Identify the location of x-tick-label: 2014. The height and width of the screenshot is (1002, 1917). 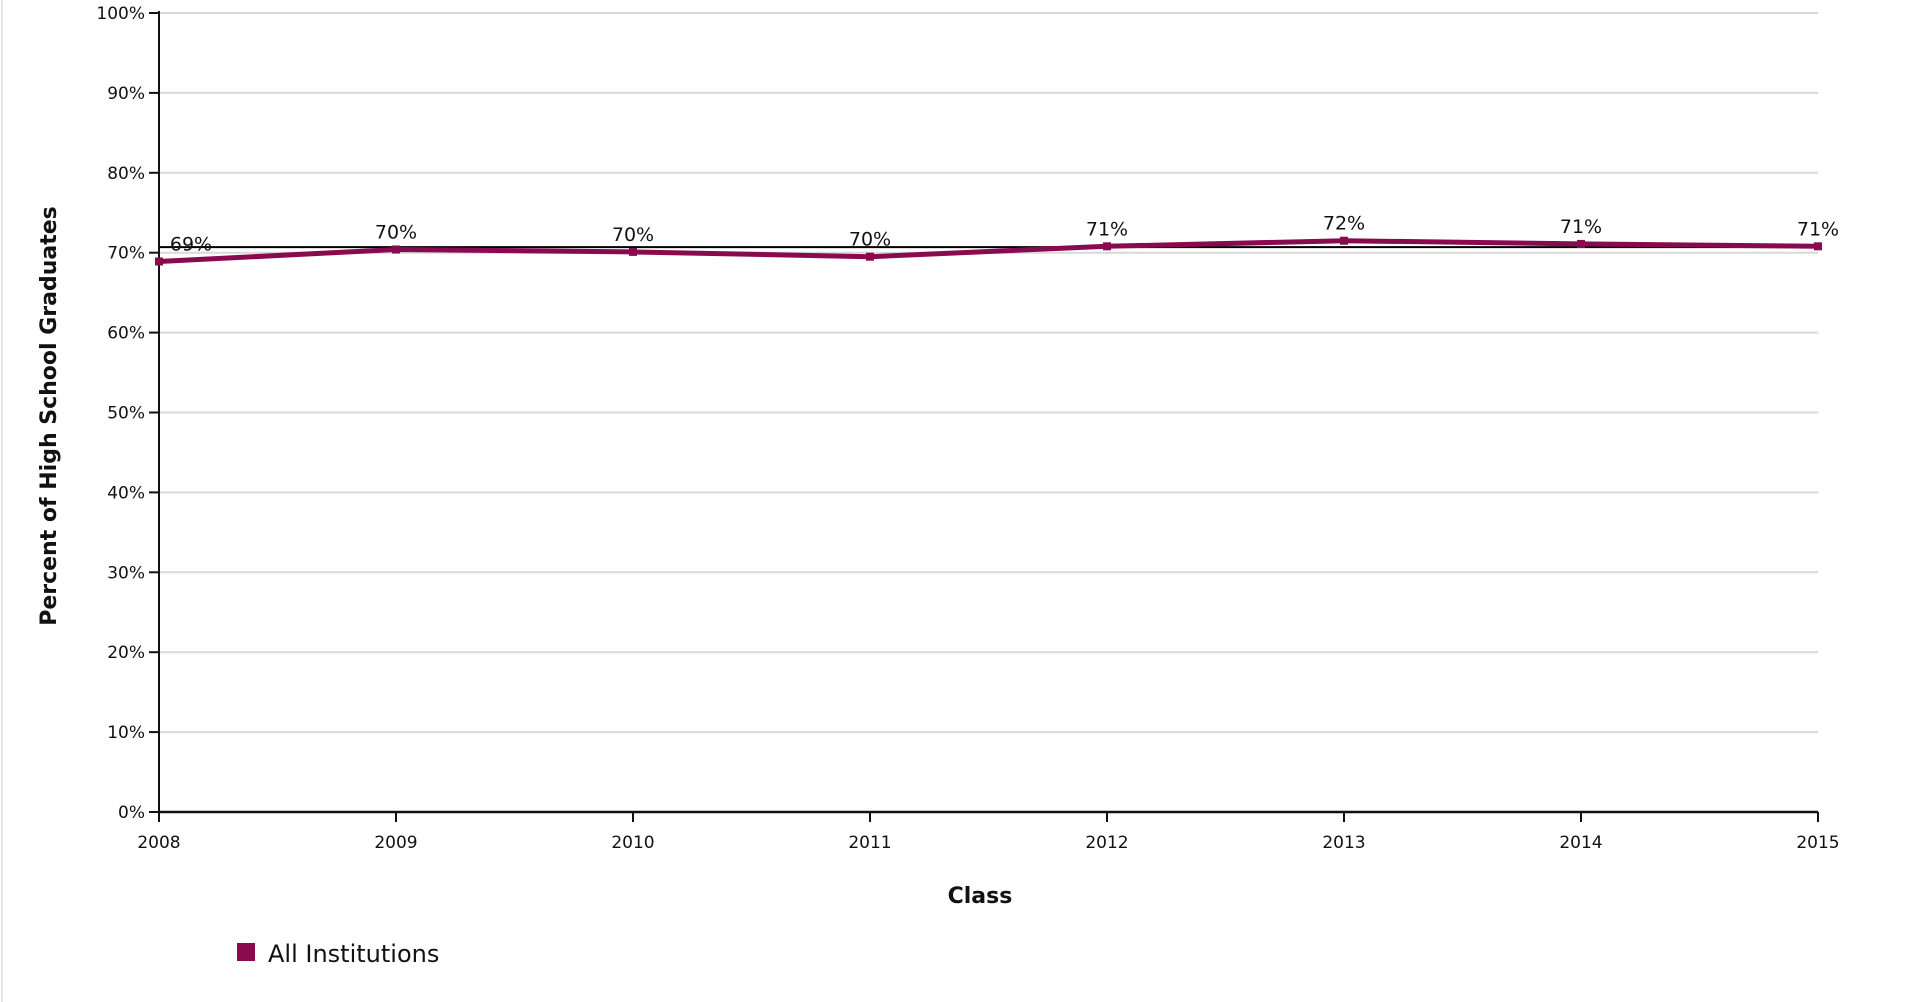
(1580, 843).